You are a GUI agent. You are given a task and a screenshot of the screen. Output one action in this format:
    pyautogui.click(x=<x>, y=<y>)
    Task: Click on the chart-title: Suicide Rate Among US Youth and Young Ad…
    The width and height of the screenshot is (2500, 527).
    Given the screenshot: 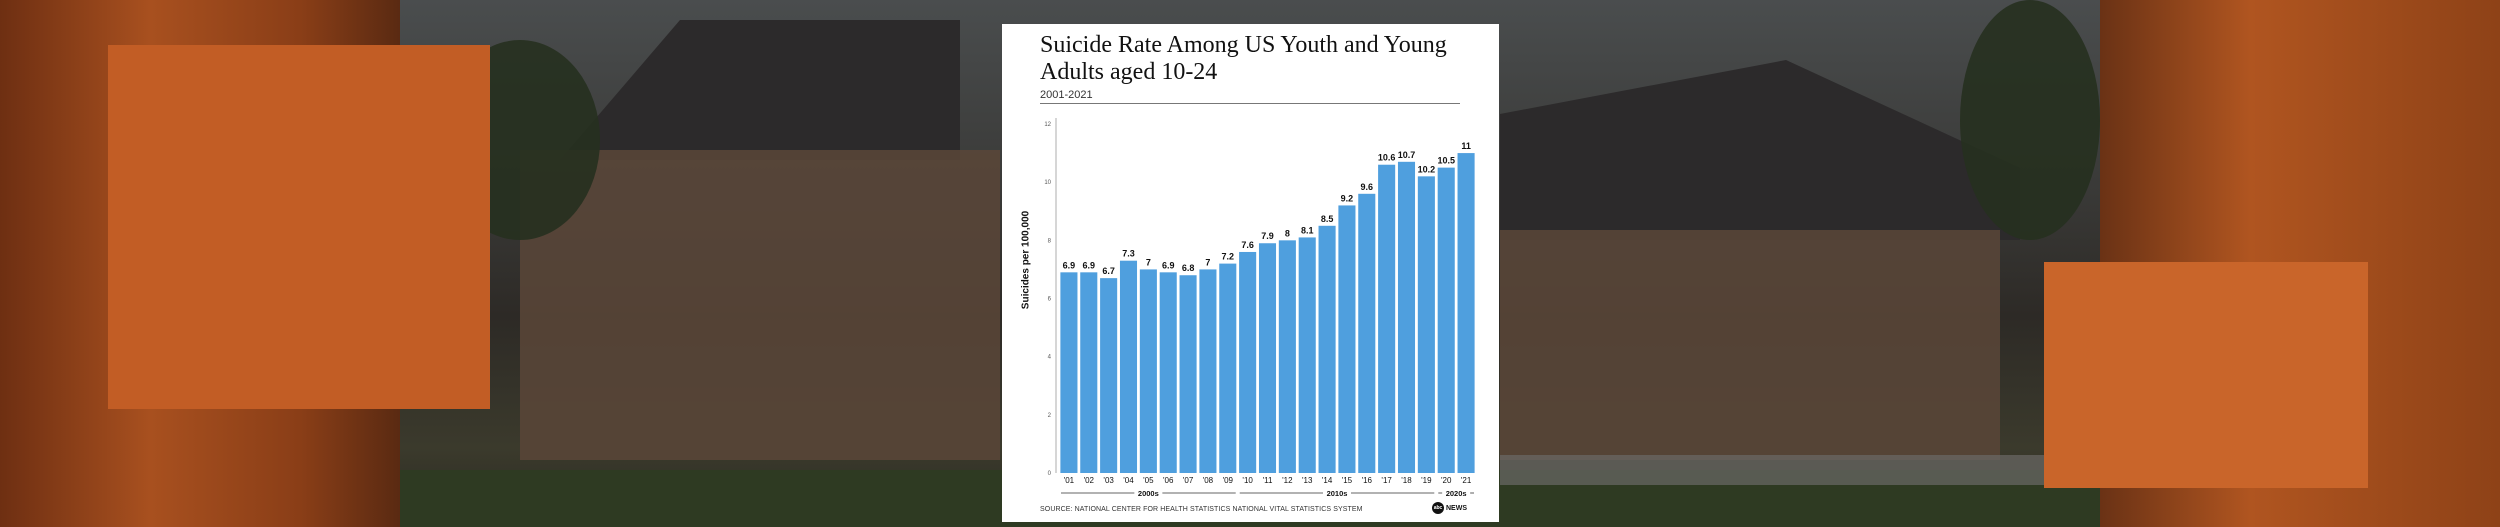 What is the action you would take?
    pyautogui.click(x=1243, y=58)
    